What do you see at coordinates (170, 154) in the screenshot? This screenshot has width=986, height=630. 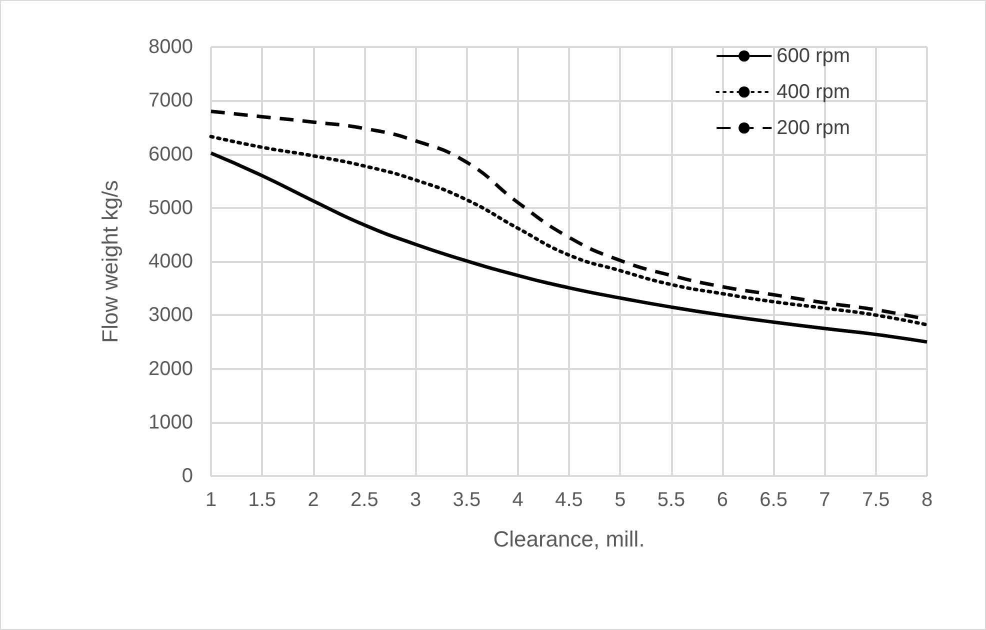 I see `y-tick-label: 6000` at bounding box center [170, 154].